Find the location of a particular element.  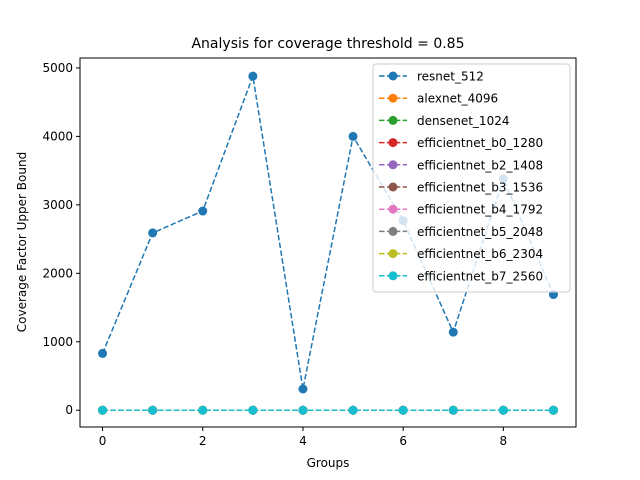

legend-item: efficientnet_b4_1792 is located at coordinates (461, 210).